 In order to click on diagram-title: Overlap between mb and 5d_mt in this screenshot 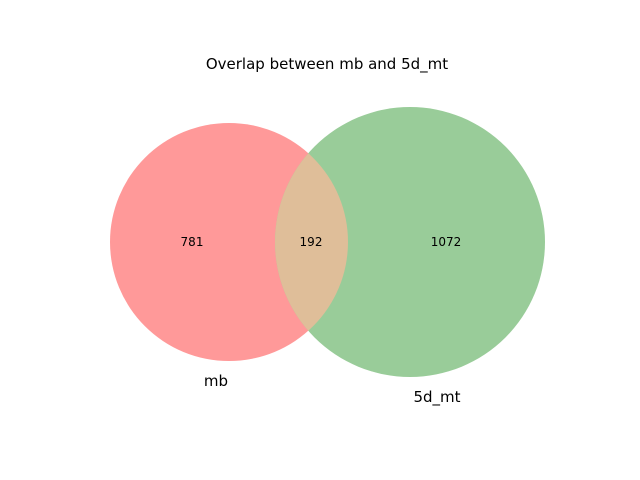, I will do `click(327, 64)`.